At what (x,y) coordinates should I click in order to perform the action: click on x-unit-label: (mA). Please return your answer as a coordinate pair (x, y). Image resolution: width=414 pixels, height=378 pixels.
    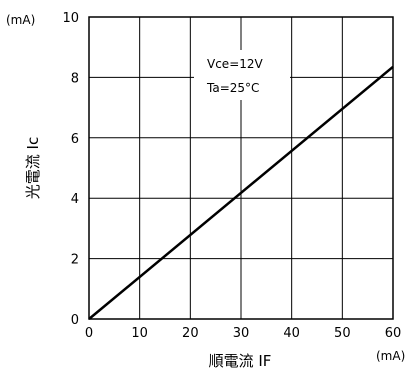
    Looking at the image, I should click on (390, 356).